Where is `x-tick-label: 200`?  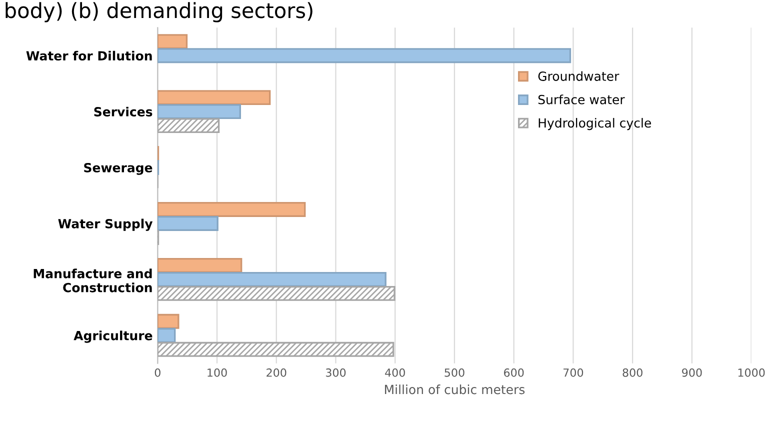 x-tick-label: 200 is located at coordinates (276, 372).